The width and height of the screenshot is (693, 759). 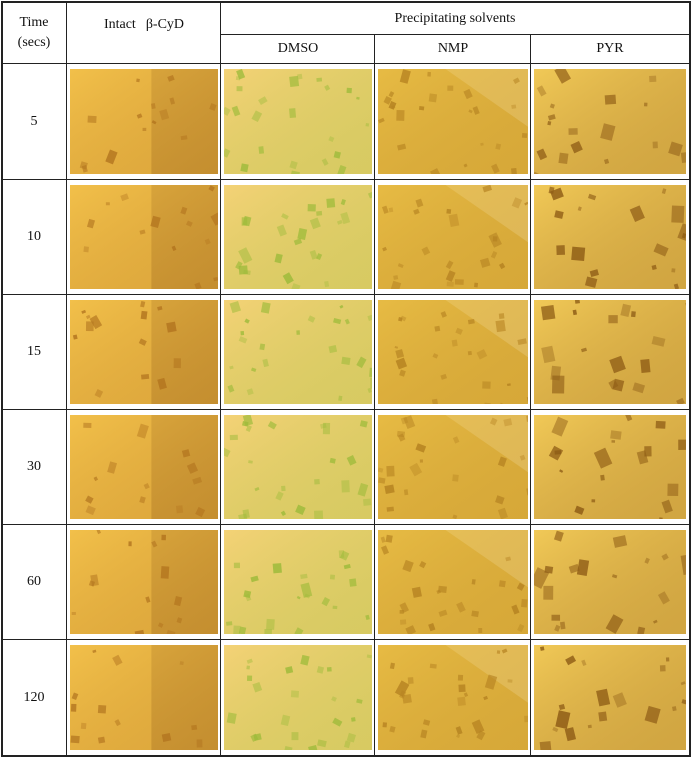 What do you see at coordinates (455, 34) in the screenshot?
I see `header-subdivider` at bounding box center [455, 34].